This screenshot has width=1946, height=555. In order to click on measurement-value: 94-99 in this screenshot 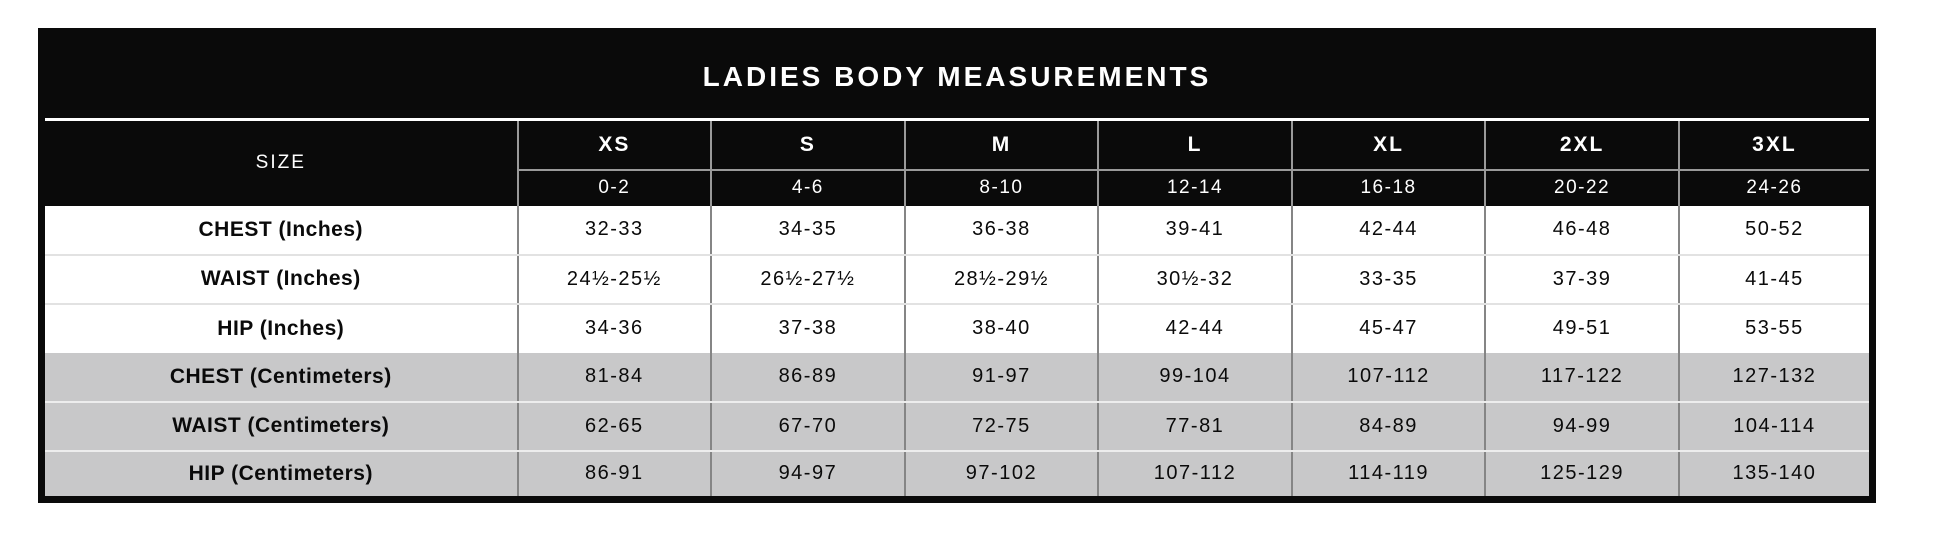, I will do `click(1581, 426)`.